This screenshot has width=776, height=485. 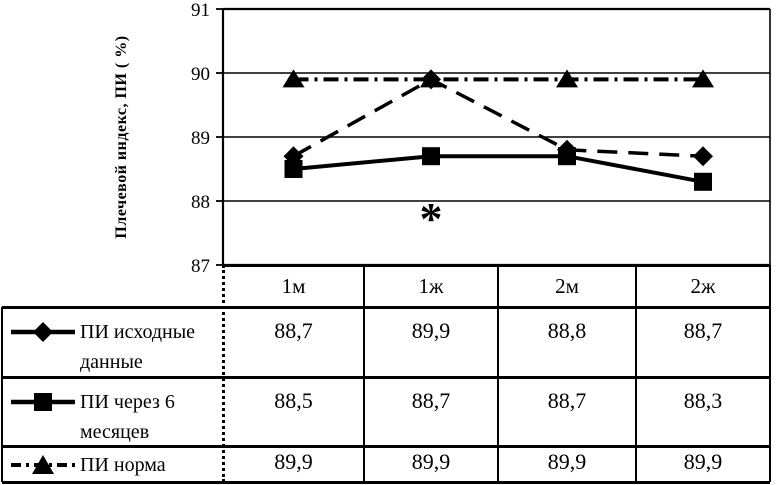 I want to click on column-header: 2м, so click(x=567, y=285).